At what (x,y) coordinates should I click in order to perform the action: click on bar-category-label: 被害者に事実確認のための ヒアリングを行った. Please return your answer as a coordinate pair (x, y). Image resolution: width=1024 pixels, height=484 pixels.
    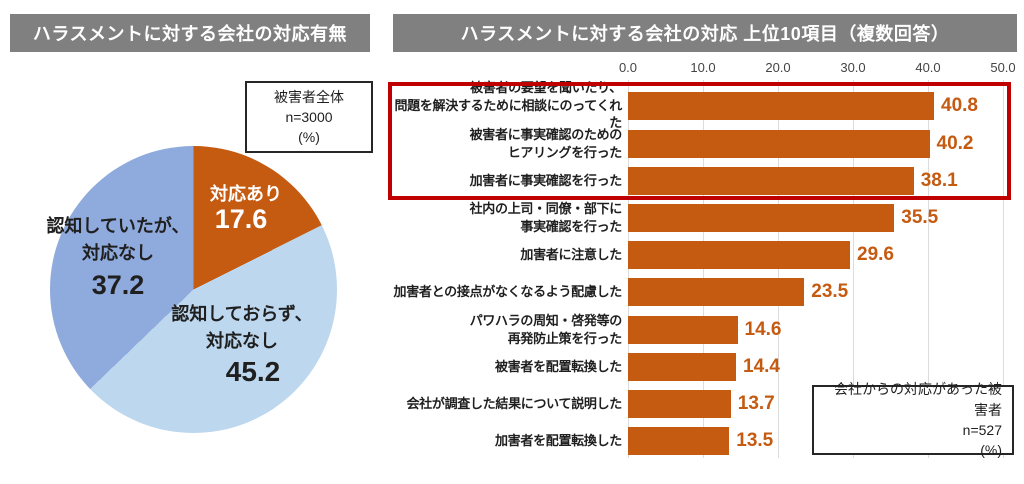
    Looking at the image, I should click on (546, 143).